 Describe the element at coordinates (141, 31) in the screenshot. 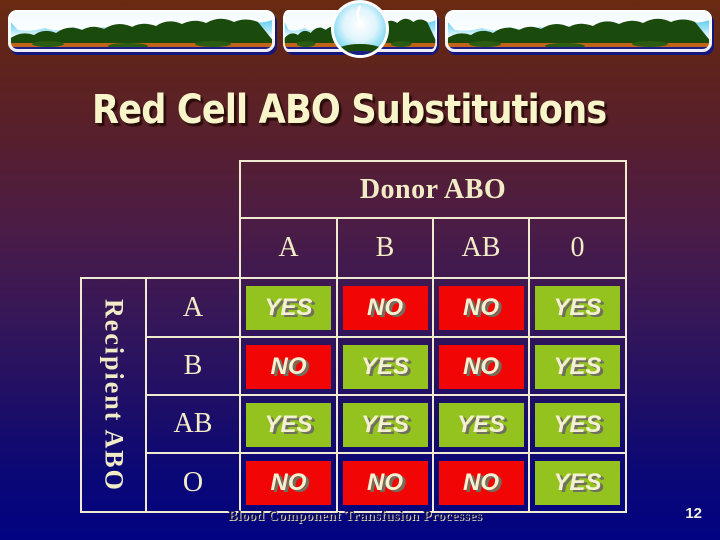

I see `landscape-banner-left` at that location.